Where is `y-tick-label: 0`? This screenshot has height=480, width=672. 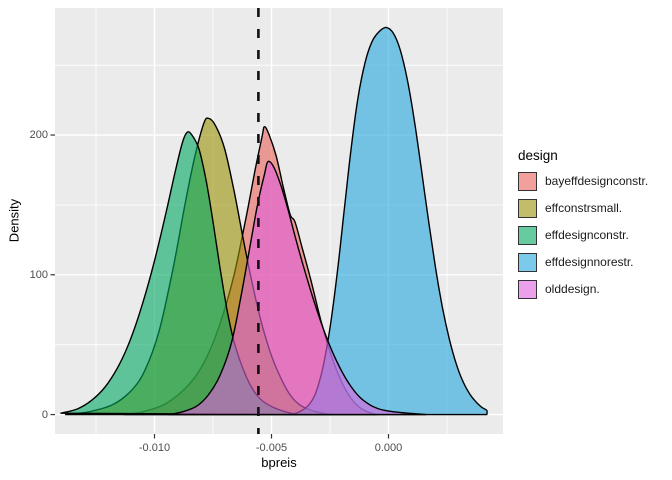
y-tick-label: 0 is located at coordinates (44, 414).